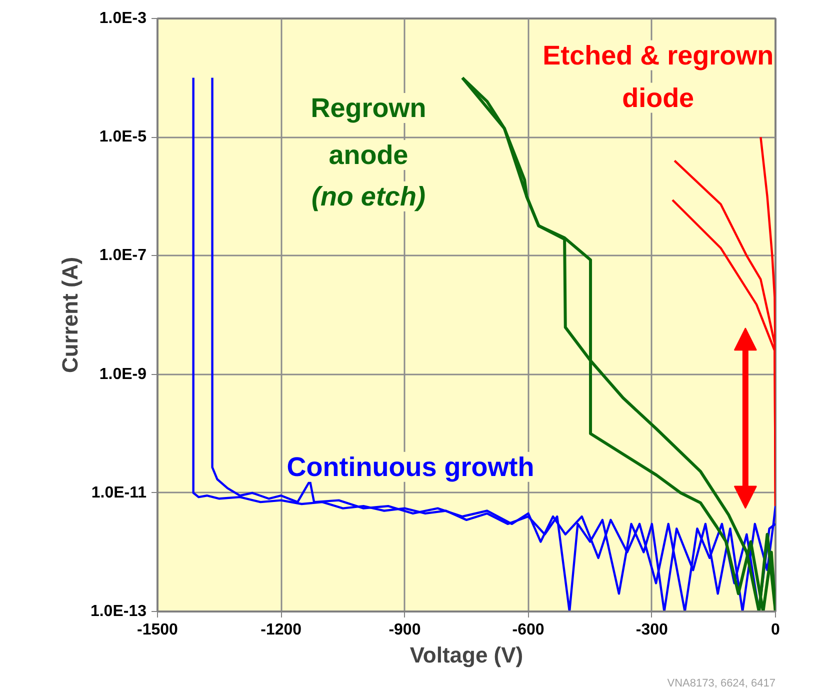  What do you see at coordinates (123, 137) in the screenshot?
I see `y-tick-label: 1.0E-5` at bounding box center [123, 137].